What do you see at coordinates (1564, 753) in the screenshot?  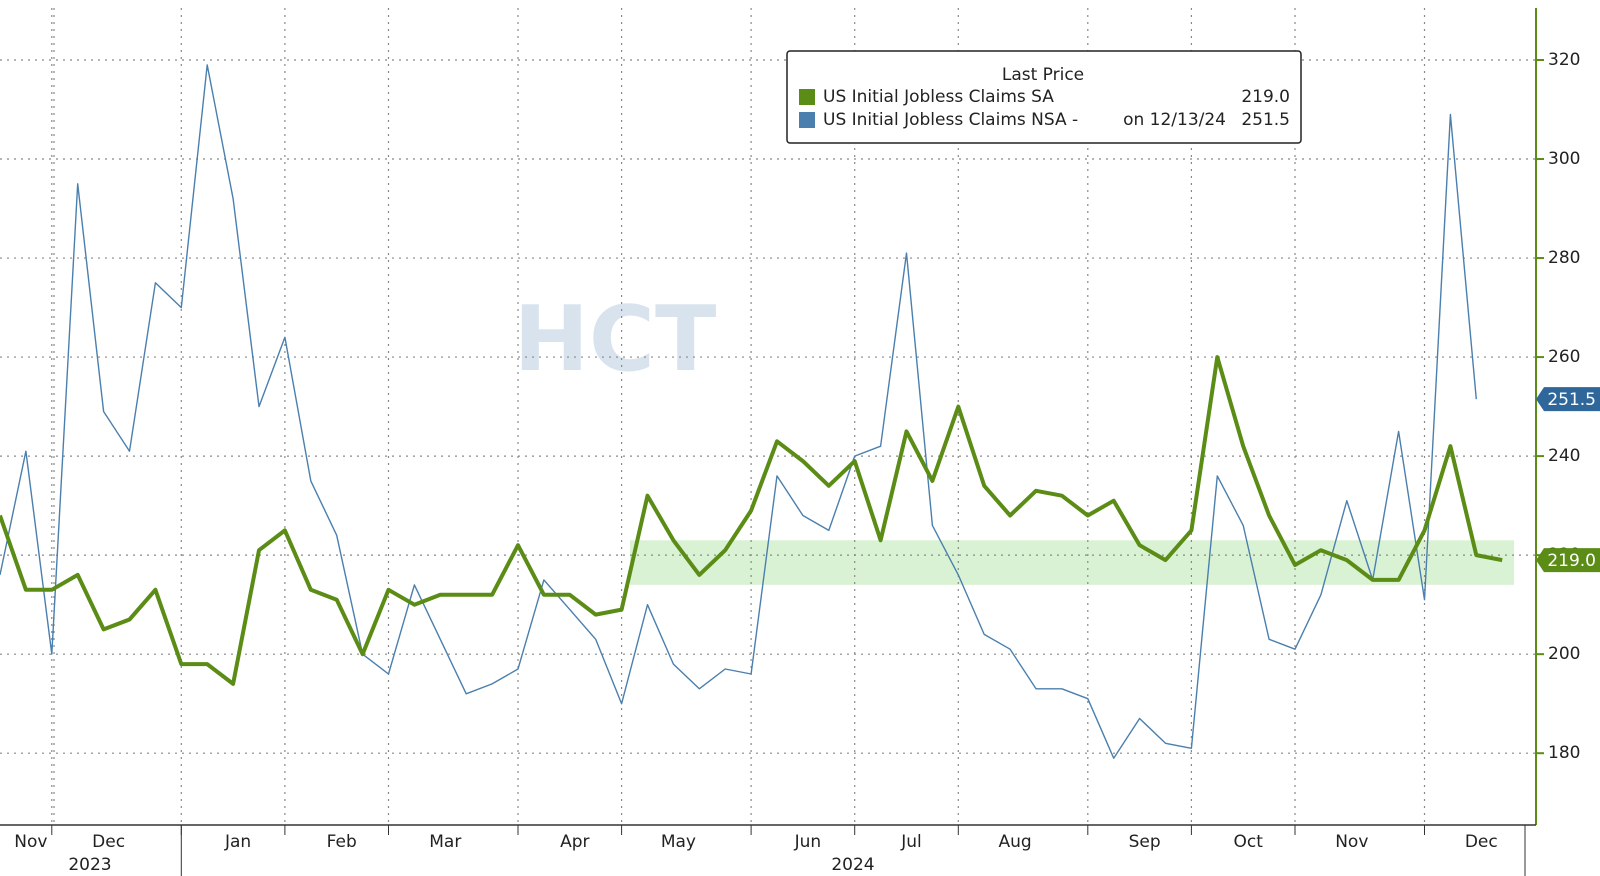 I see `y-tick-label: 180` at bounding box center [1564, 753].